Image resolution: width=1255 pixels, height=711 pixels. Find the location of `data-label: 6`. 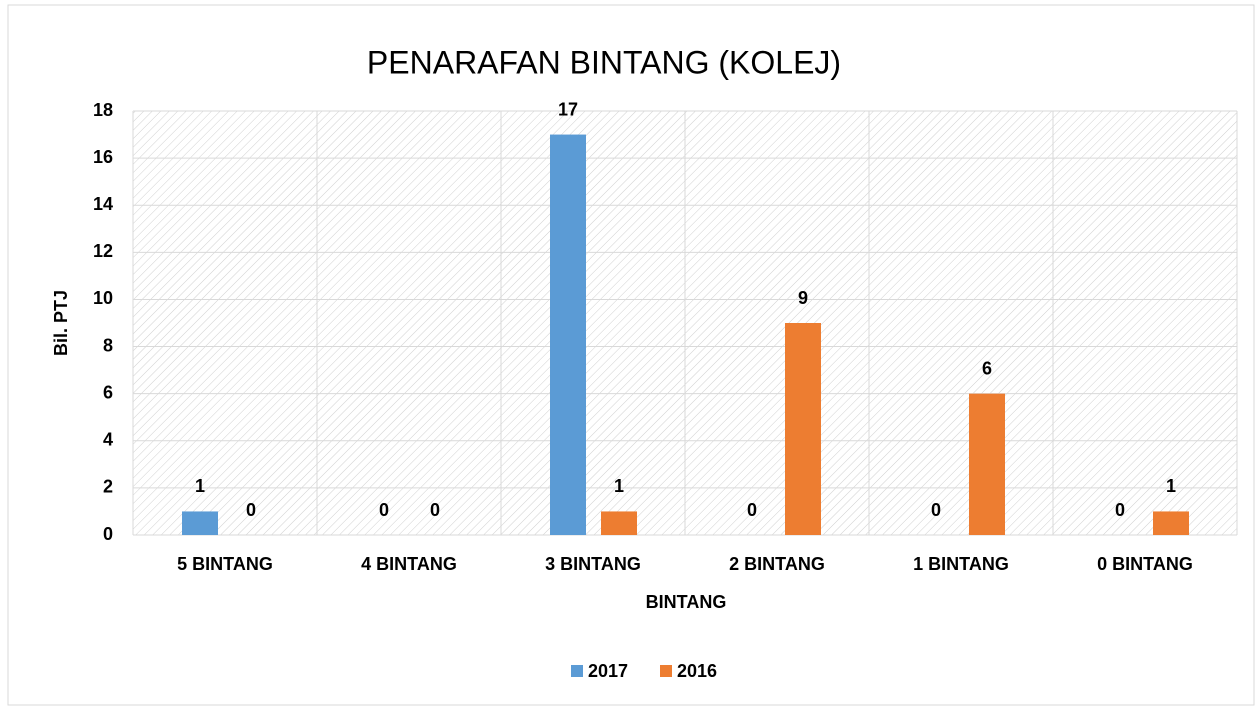

data-label: 6 is located at coordinates (987, 368).